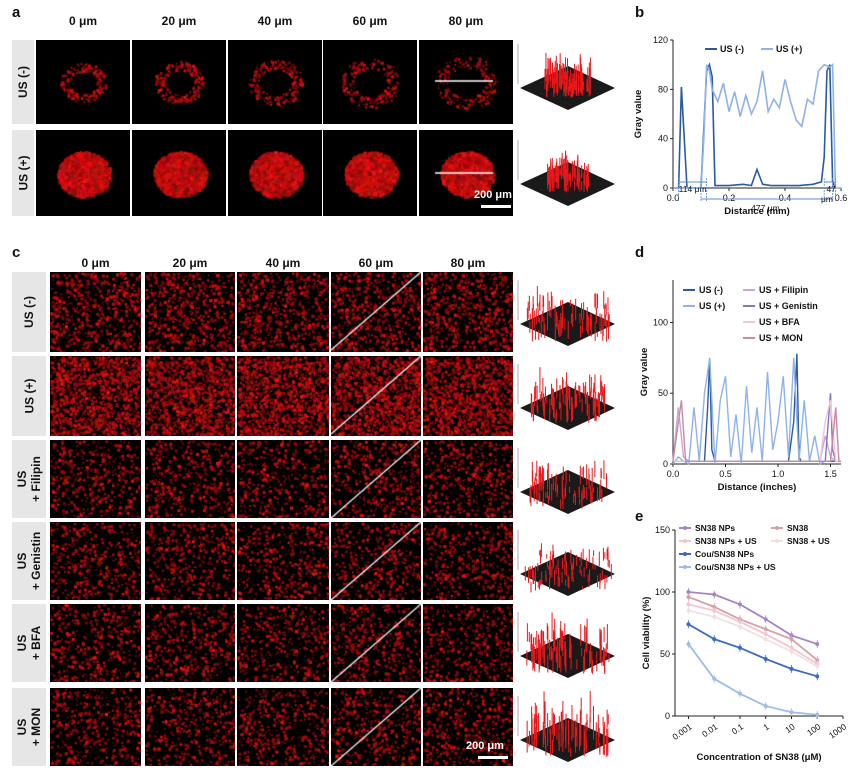 The image size is (854, 778). I want to click on surface-base, so click(567, 740).